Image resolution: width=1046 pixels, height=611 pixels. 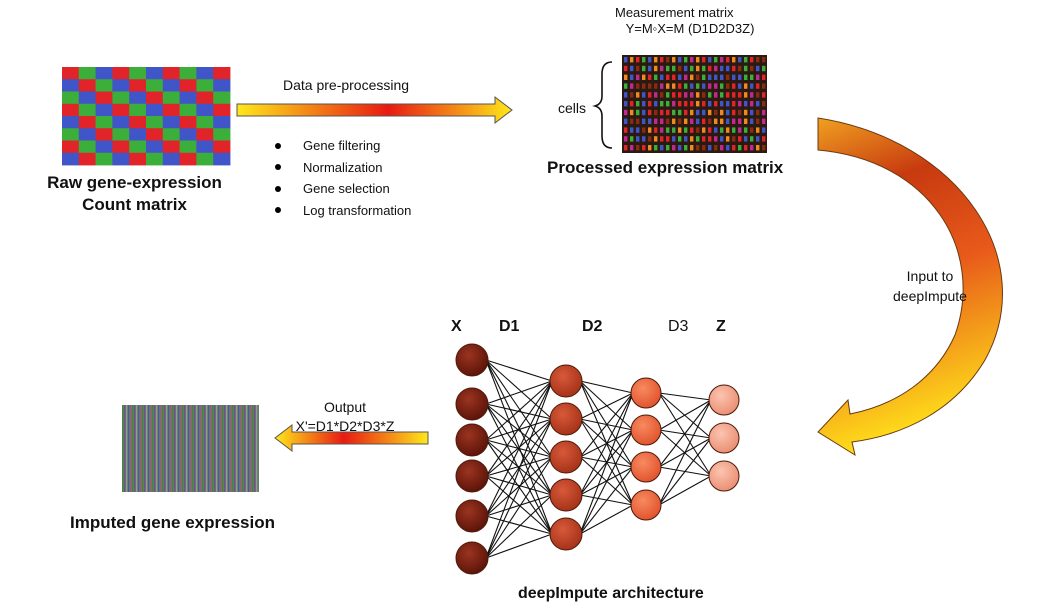 What do you see at coordinates (343, 189) in the screenshot?
I see `step-gene-selection: Gene selection` at bounding box center [343, 189].